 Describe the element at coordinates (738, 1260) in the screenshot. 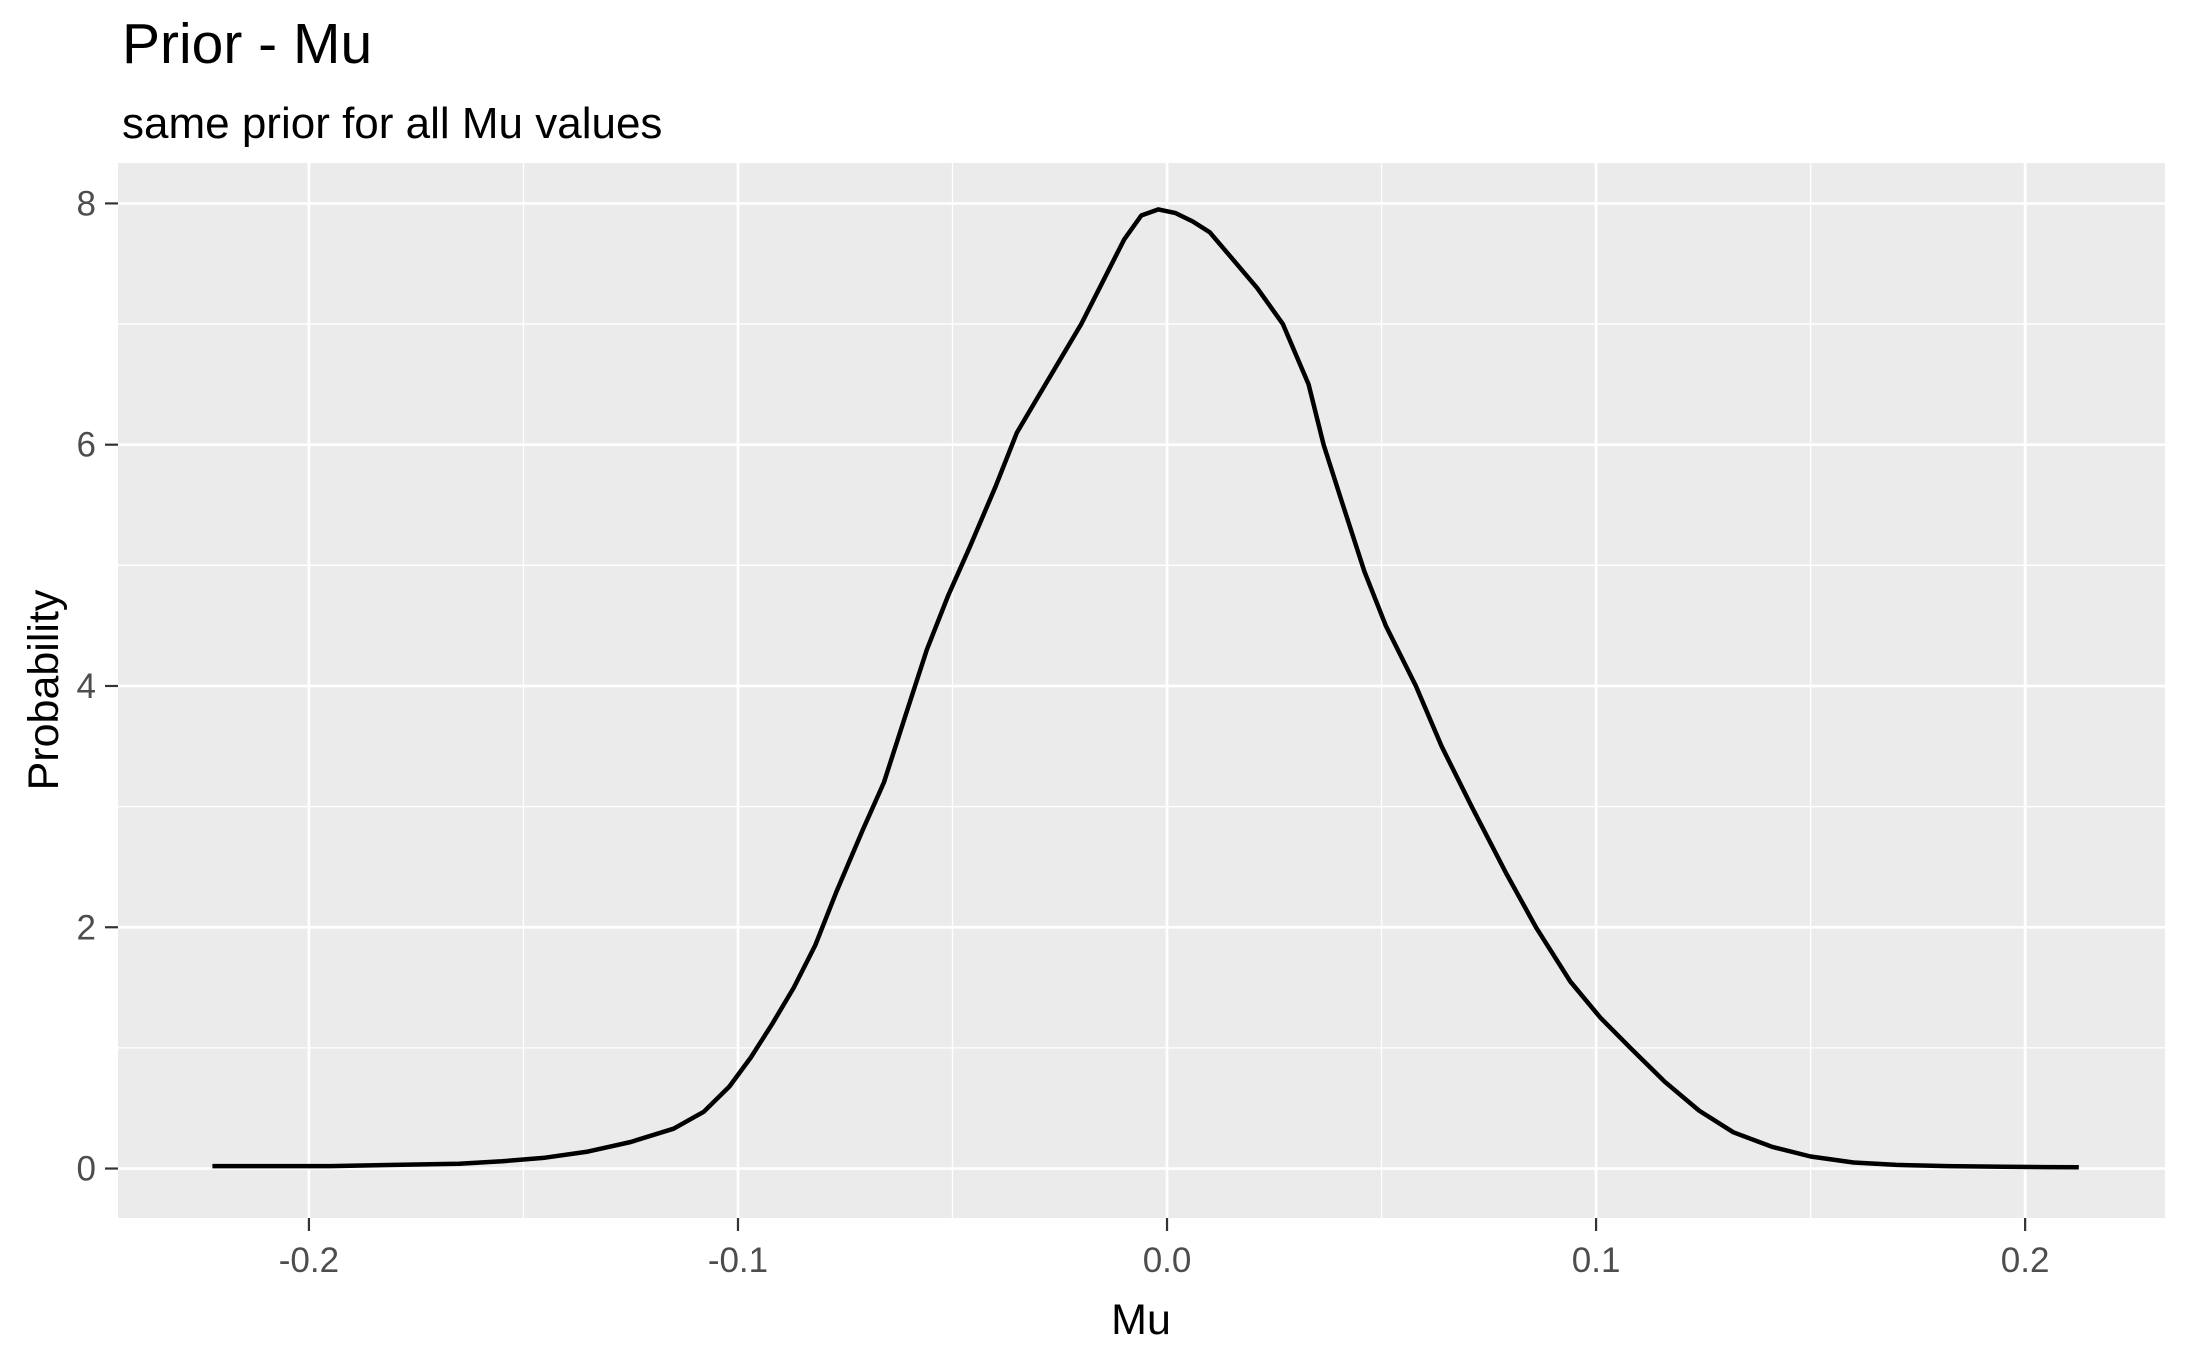

I see `x-tick-label: -0.1` at that location.